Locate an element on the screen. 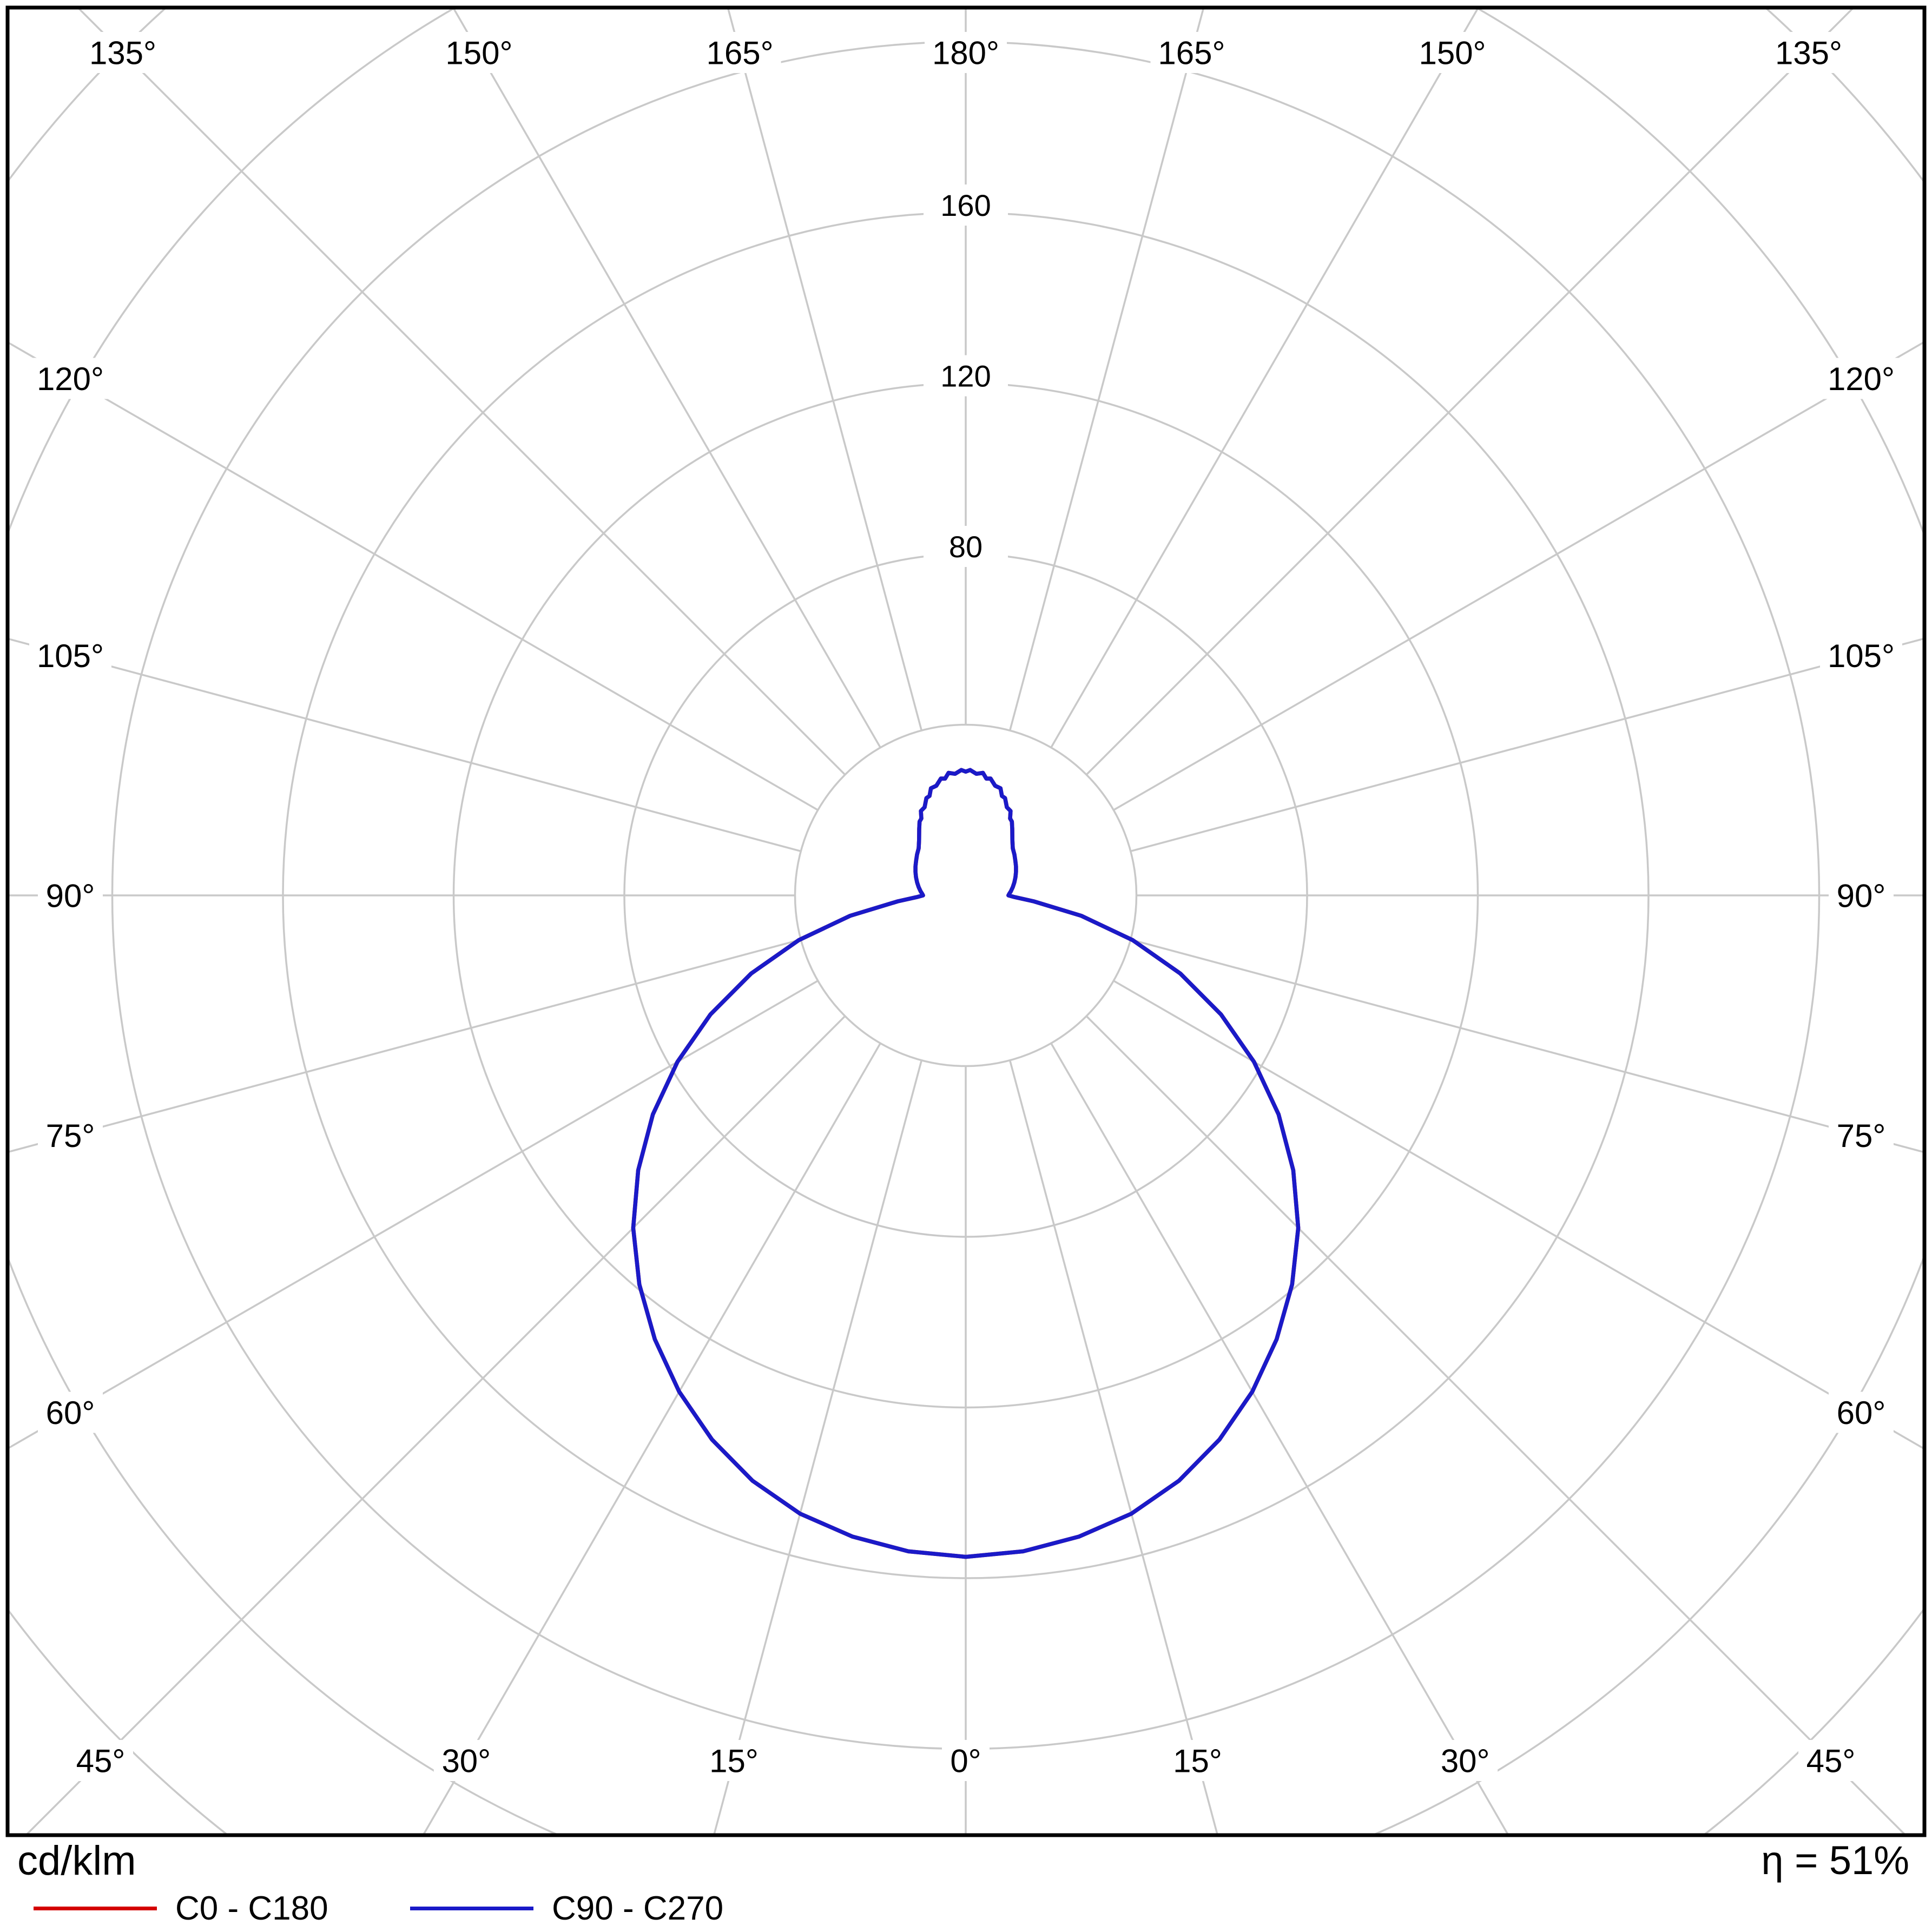  legend-line-c0-c180-icon is located at coordinates (95, 1908).